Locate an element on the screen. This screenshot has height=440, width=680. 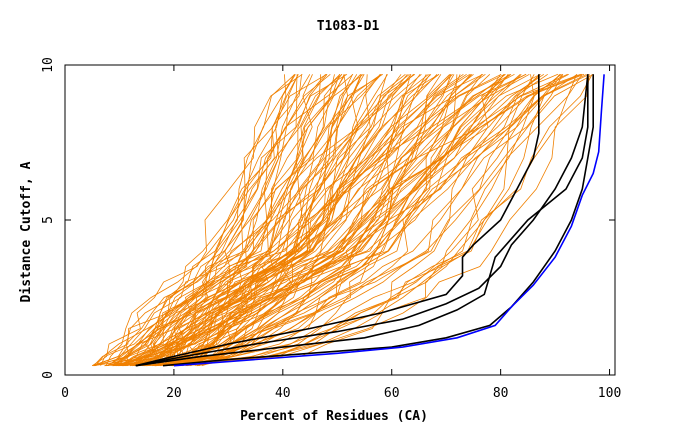
y-tick-label: 10 is located at coordinates (48, 65).